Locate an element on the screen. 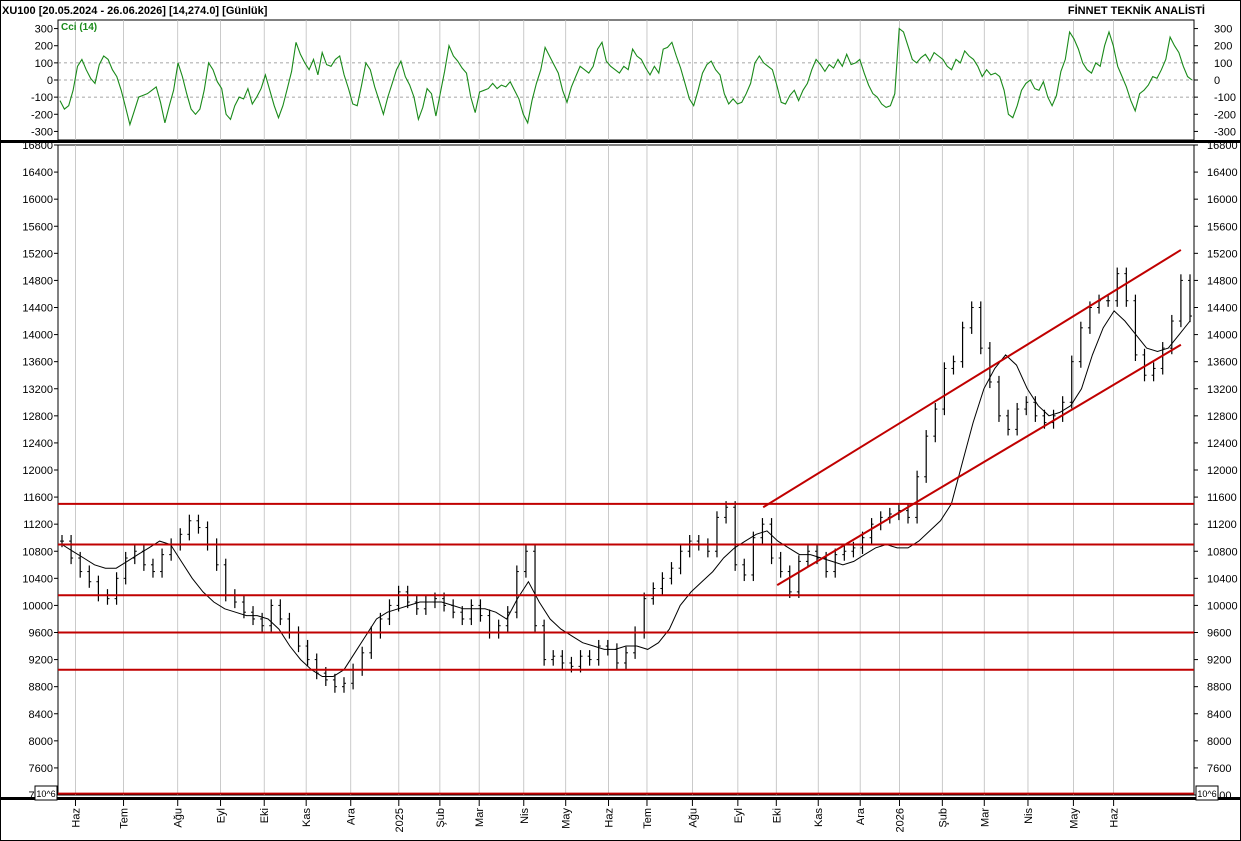 This screenshot has width=1241, height=841. chart-header-right: FİNNET TEKNİK ANALİSTİ is located at coordinates (1136, 10).